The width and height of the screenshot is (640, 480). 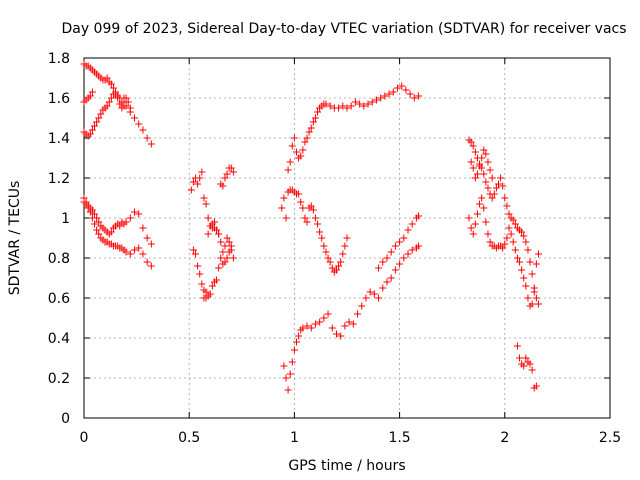 I want to click on y-tick-label: 1, so click(x=65, y=219).